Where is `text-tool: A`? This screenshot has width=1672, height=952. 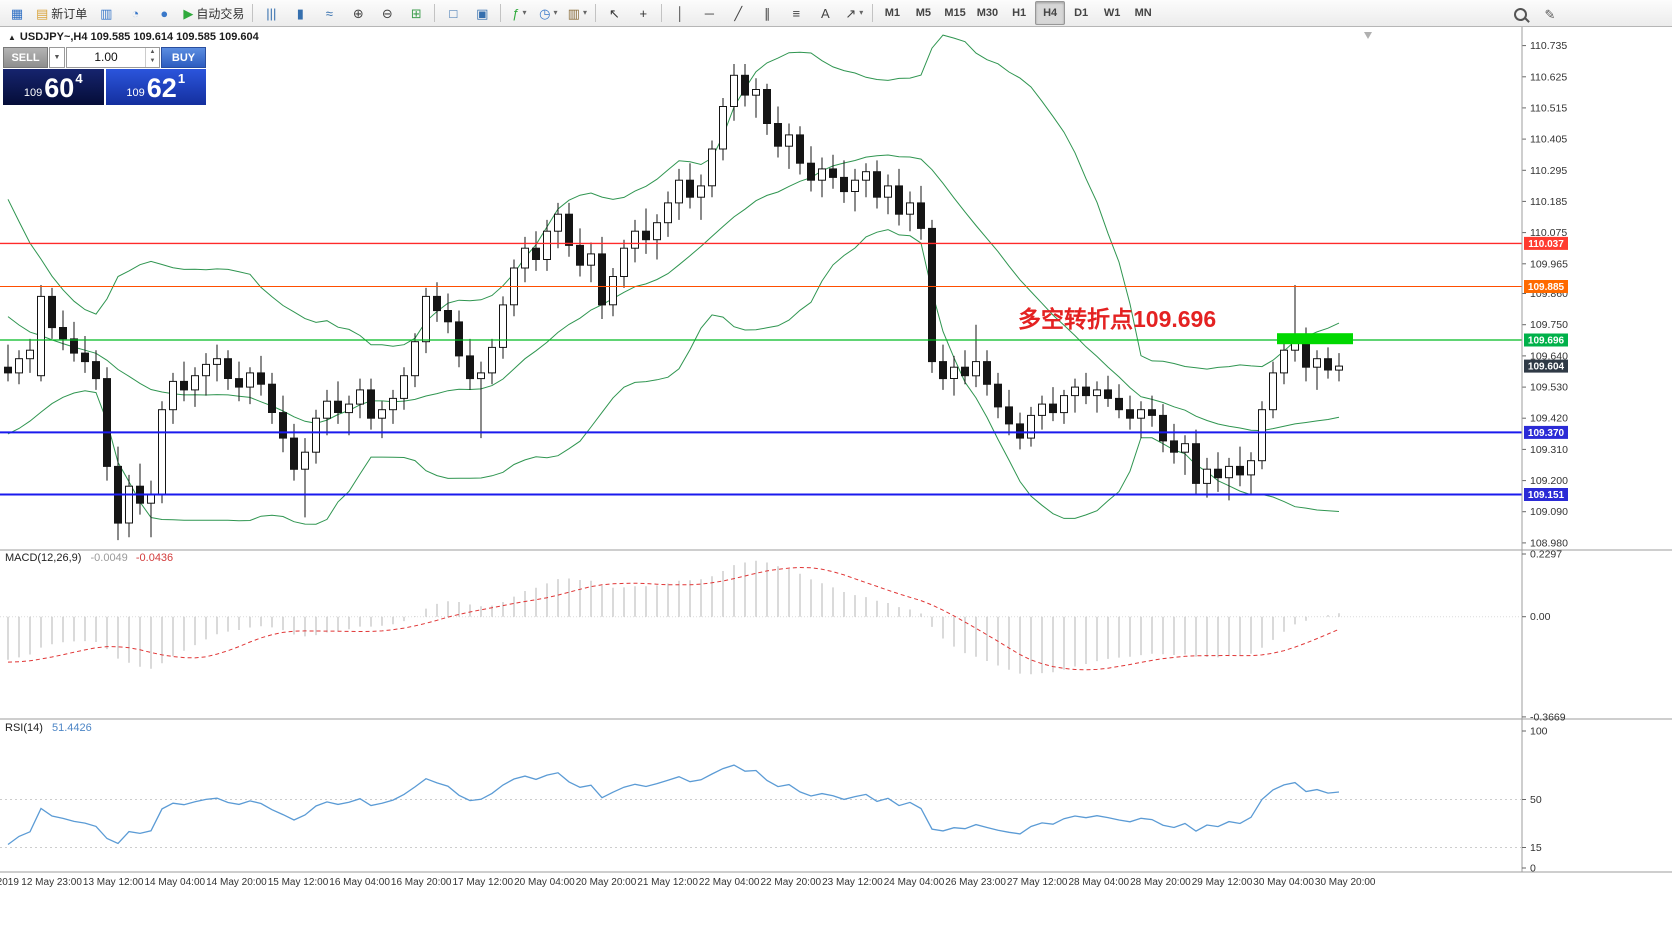 text-tool: A is located at coordinates (825, 13).